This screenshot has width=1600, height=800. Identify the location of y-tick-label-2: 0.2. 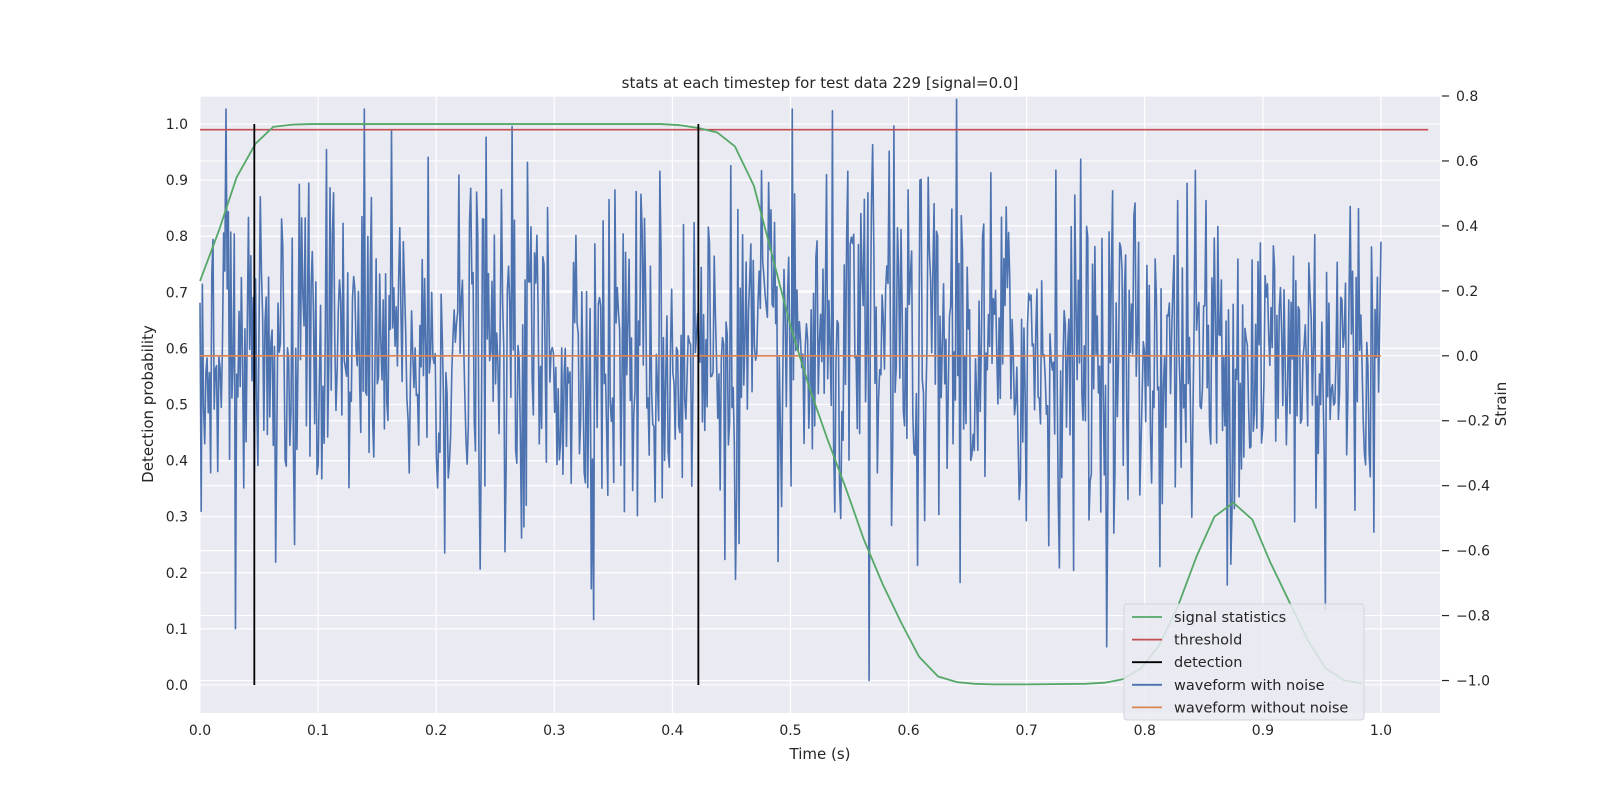
(177, 574).